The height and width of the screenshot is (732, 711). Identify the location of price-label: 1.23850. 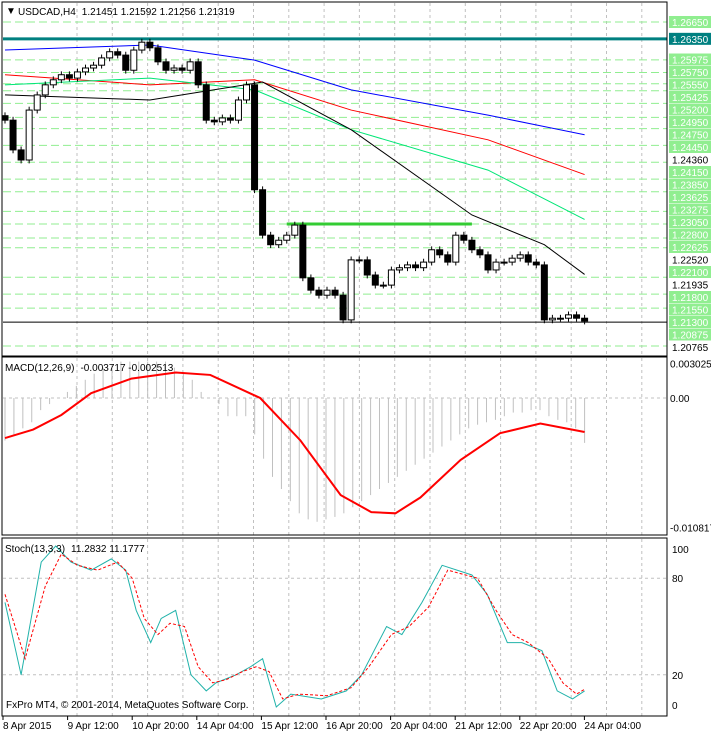
(690, 186).